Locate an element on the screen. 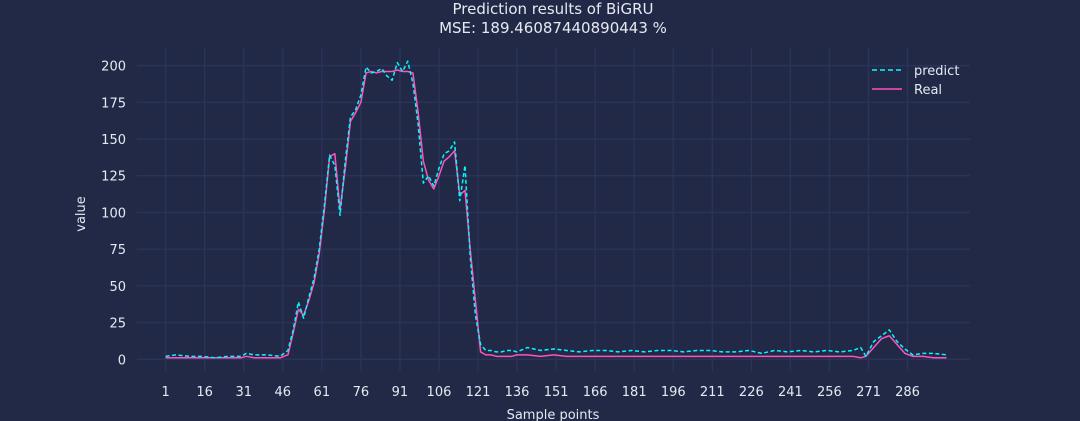 The image size is (1080, 421). x-tick-label: 1 is located at coordinates (165, 392).